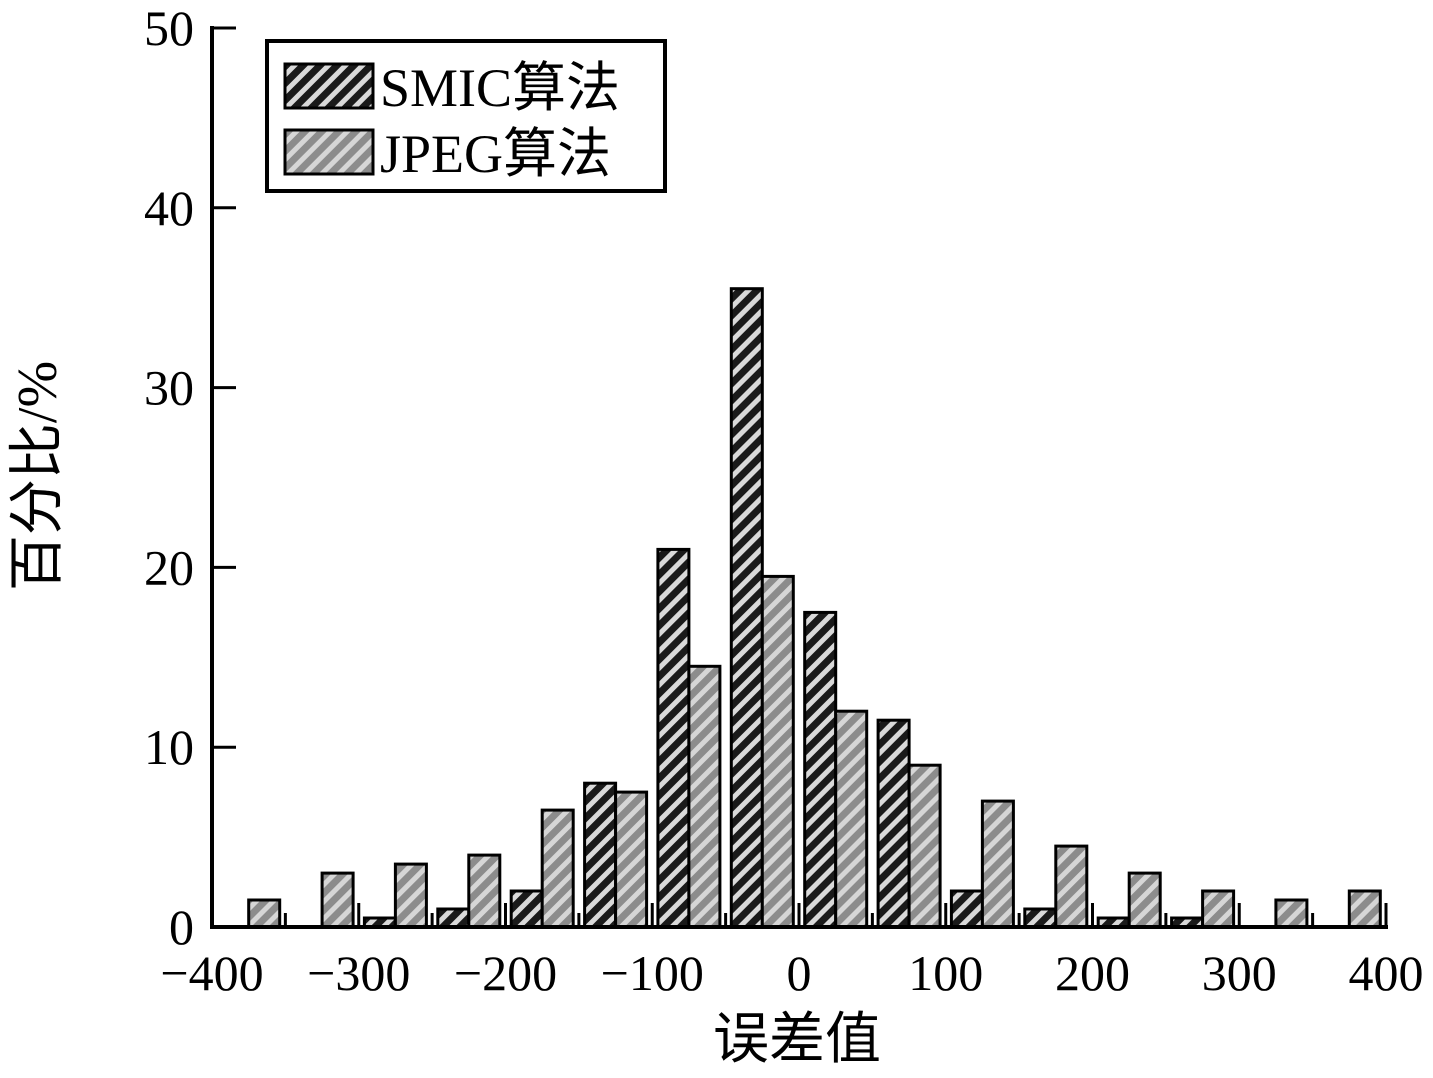  Describe the element at coordinates (453, 918) in the screenshot. I see `smic-bar--225` at that location.